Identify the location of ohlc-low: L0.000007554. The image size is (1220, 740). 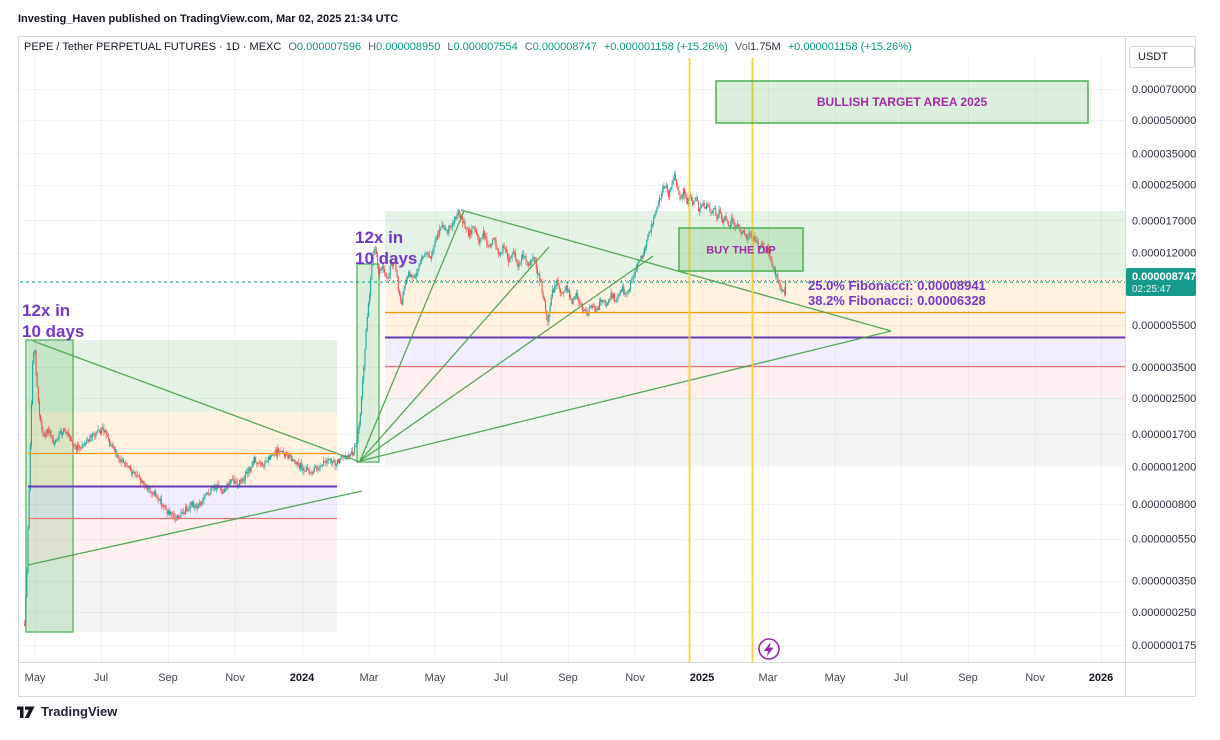
(482, 47).